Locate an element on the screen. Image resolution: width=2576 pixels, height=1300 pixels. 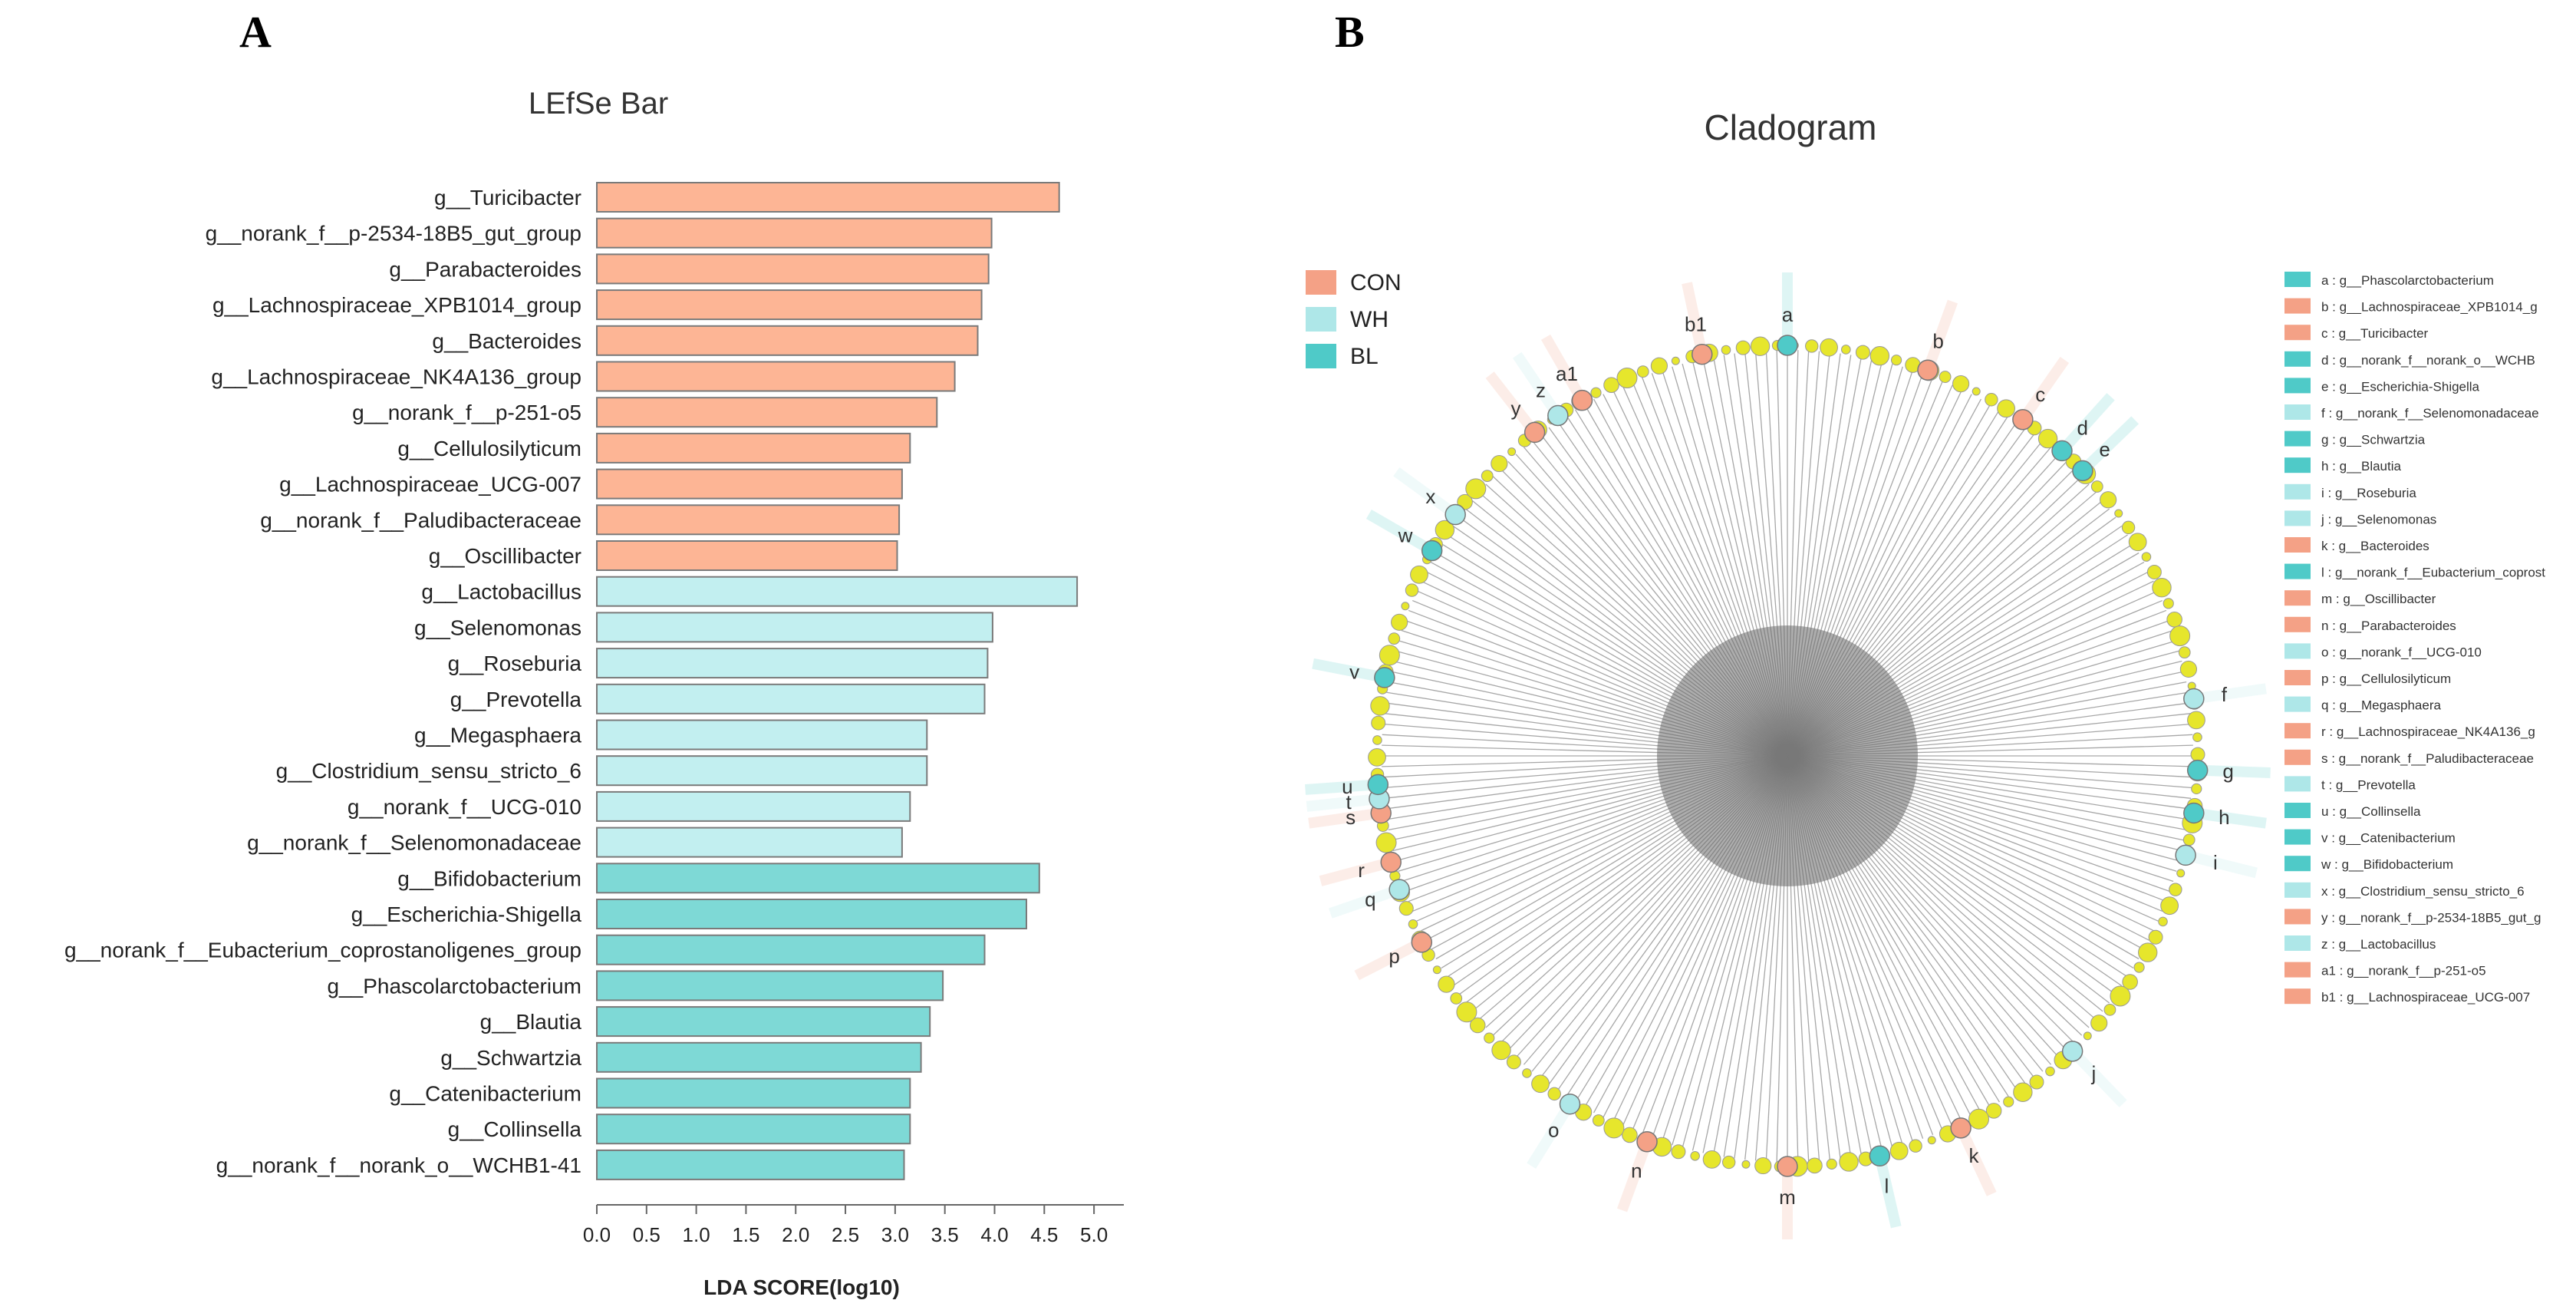
lefse-bar-label: g__Lachnospiraceae_NK4A136_group is located at coordinates (396, 377).